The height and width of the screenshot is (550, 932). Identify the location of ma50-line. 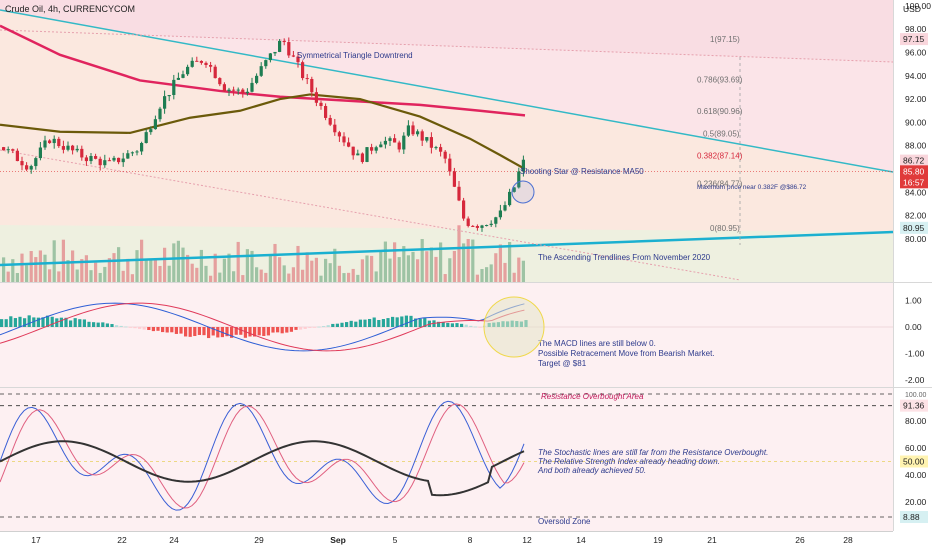
(263, 131).